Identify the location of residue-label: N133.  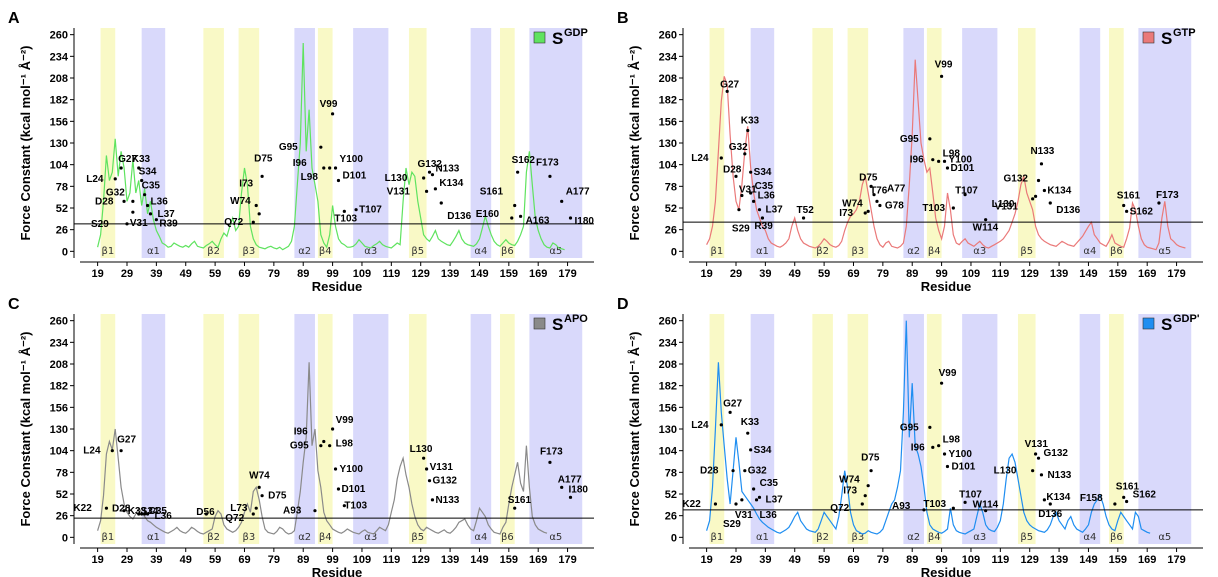
(447, 169).